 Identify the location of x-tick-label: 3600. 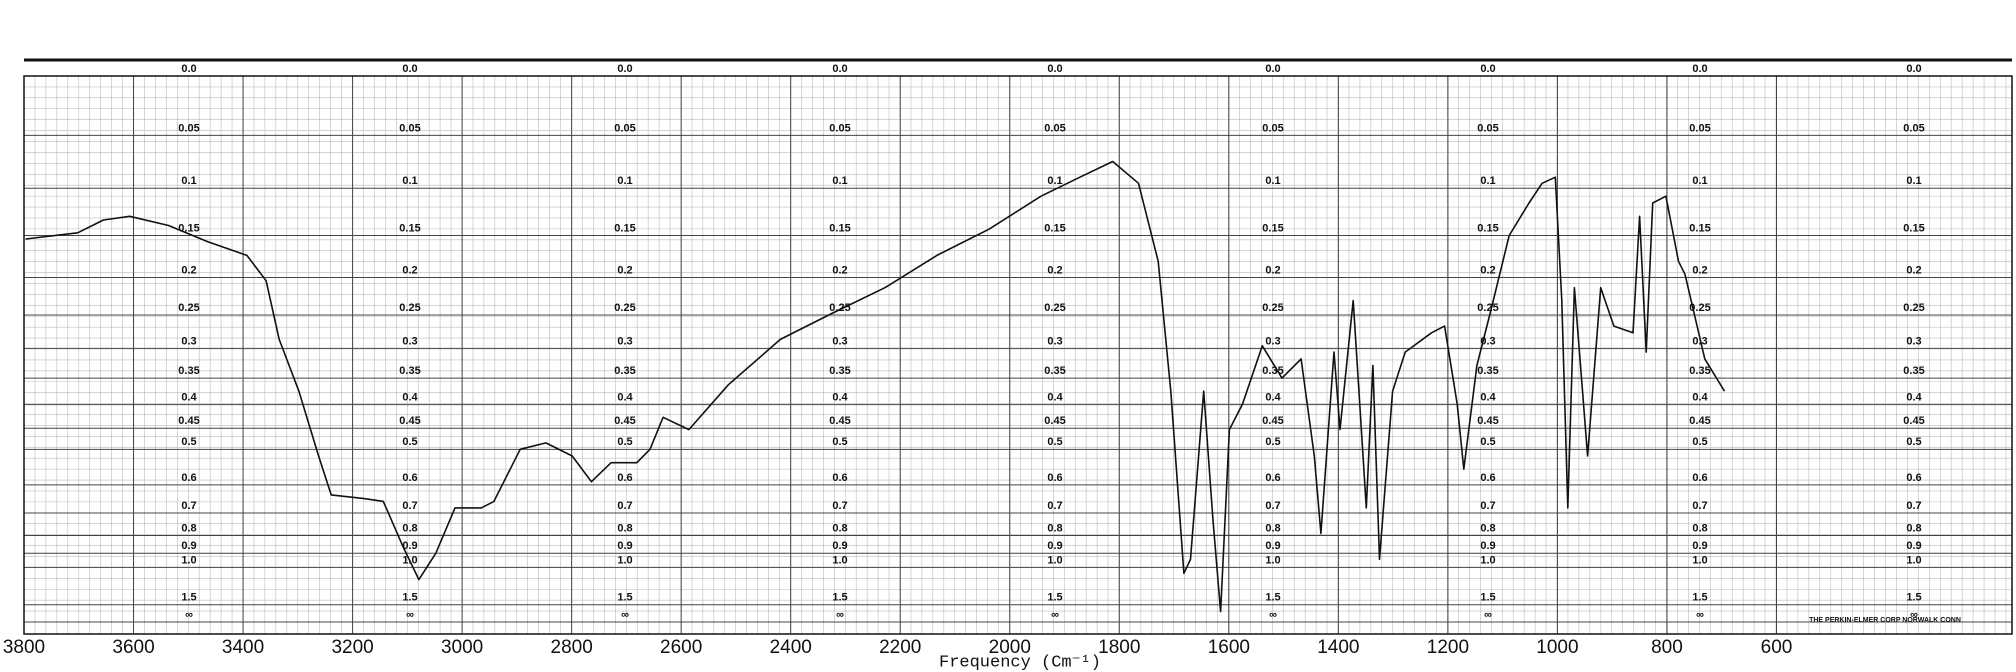
(133, 647).